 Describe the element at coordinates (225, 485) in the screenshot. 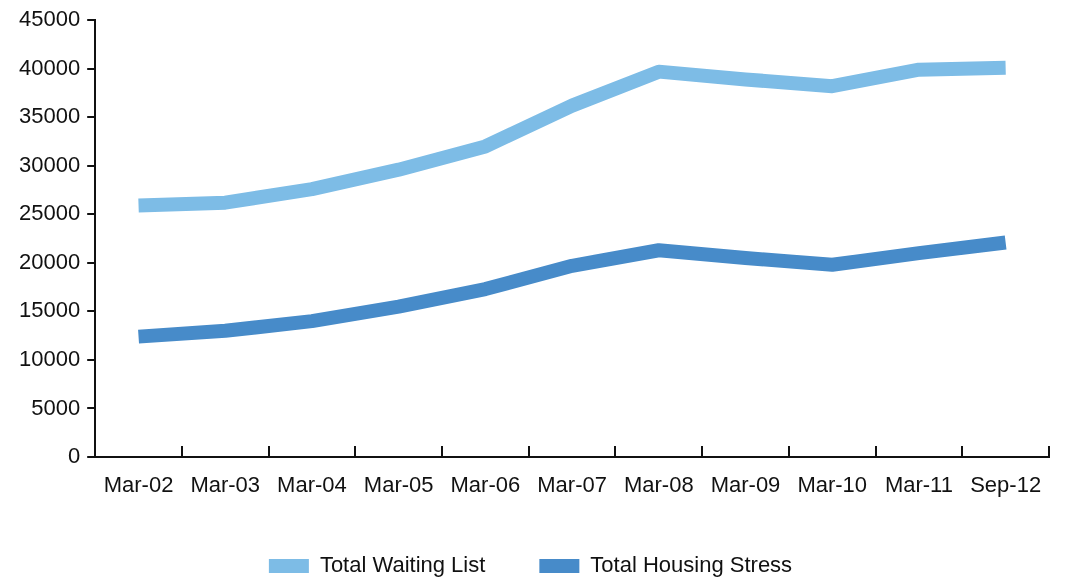

I see `x-tick-label: Mar-03` at that location.